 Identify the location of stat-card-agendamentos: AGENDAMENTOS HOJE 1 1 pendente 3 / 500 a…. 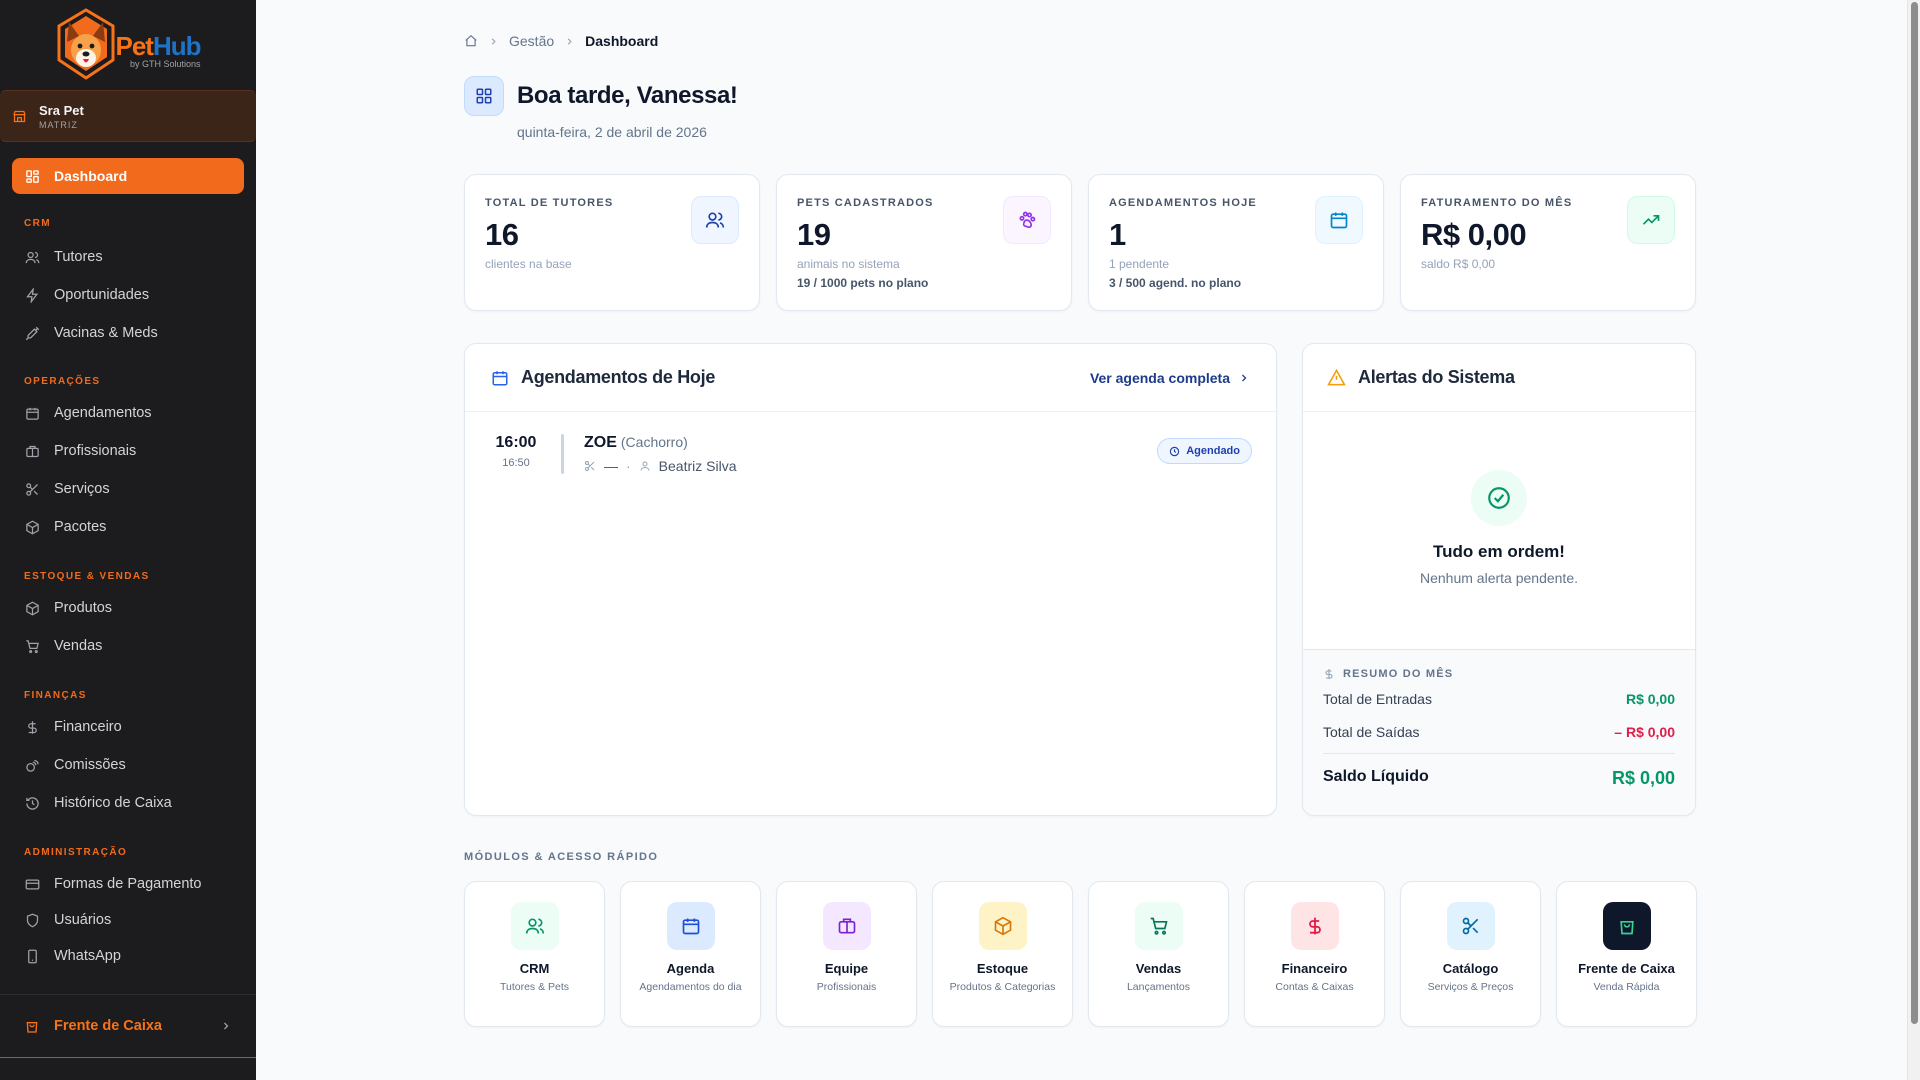
(1236, 242).